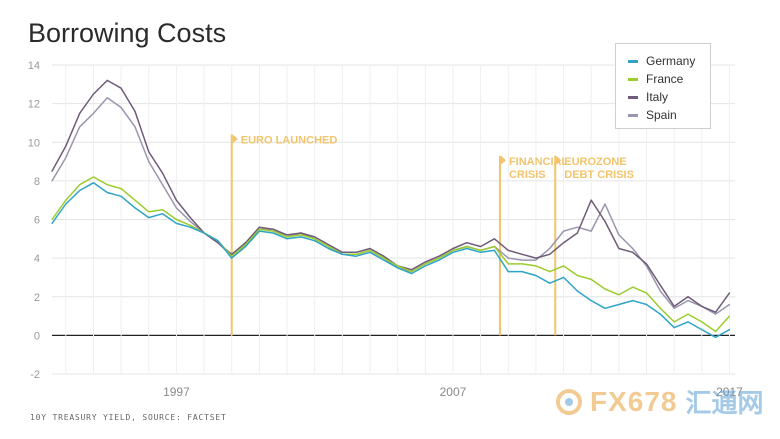  I want to click on x-axis-ticks: 1997 2007 2017, so click(453, 392).